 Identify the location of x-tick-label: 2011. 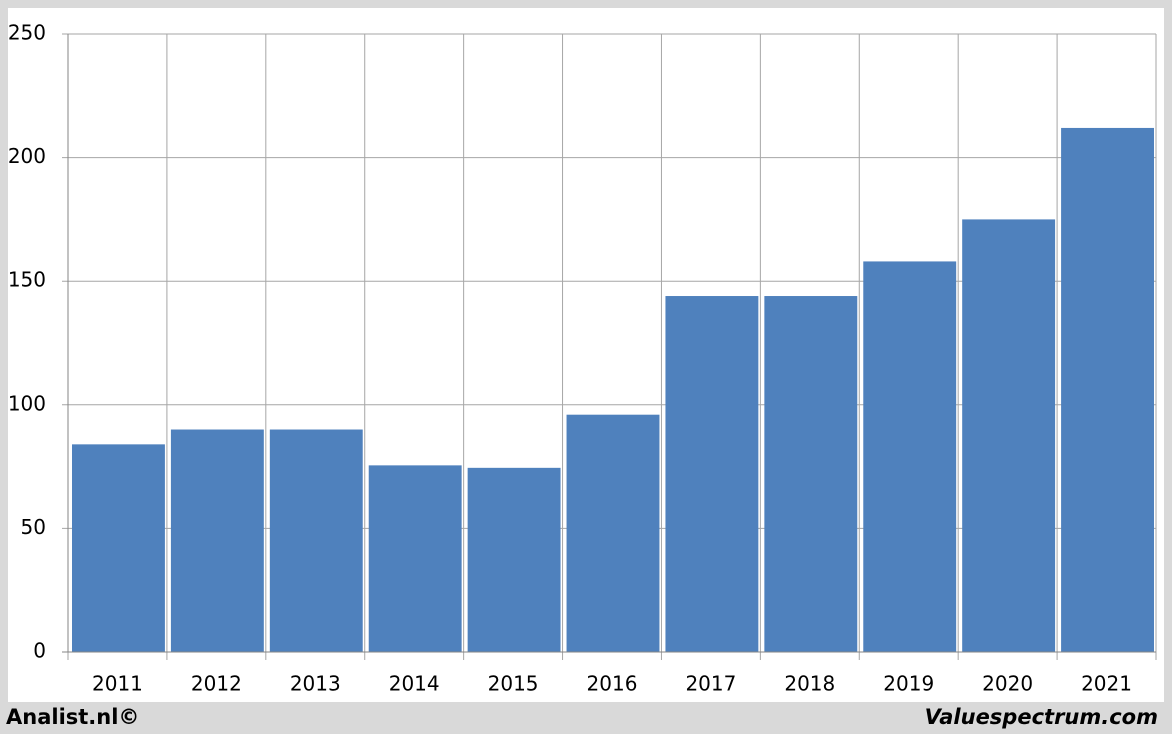
(117, 684).